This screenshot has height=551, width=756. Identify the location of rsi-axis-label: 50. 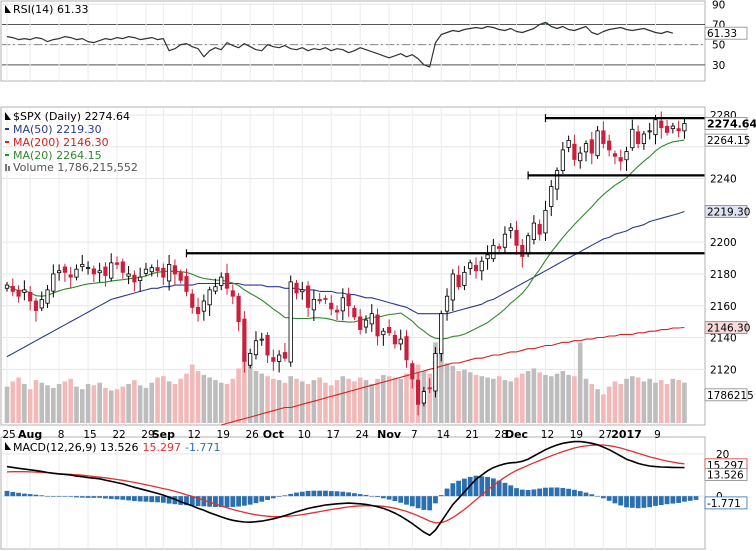
(718, 46).